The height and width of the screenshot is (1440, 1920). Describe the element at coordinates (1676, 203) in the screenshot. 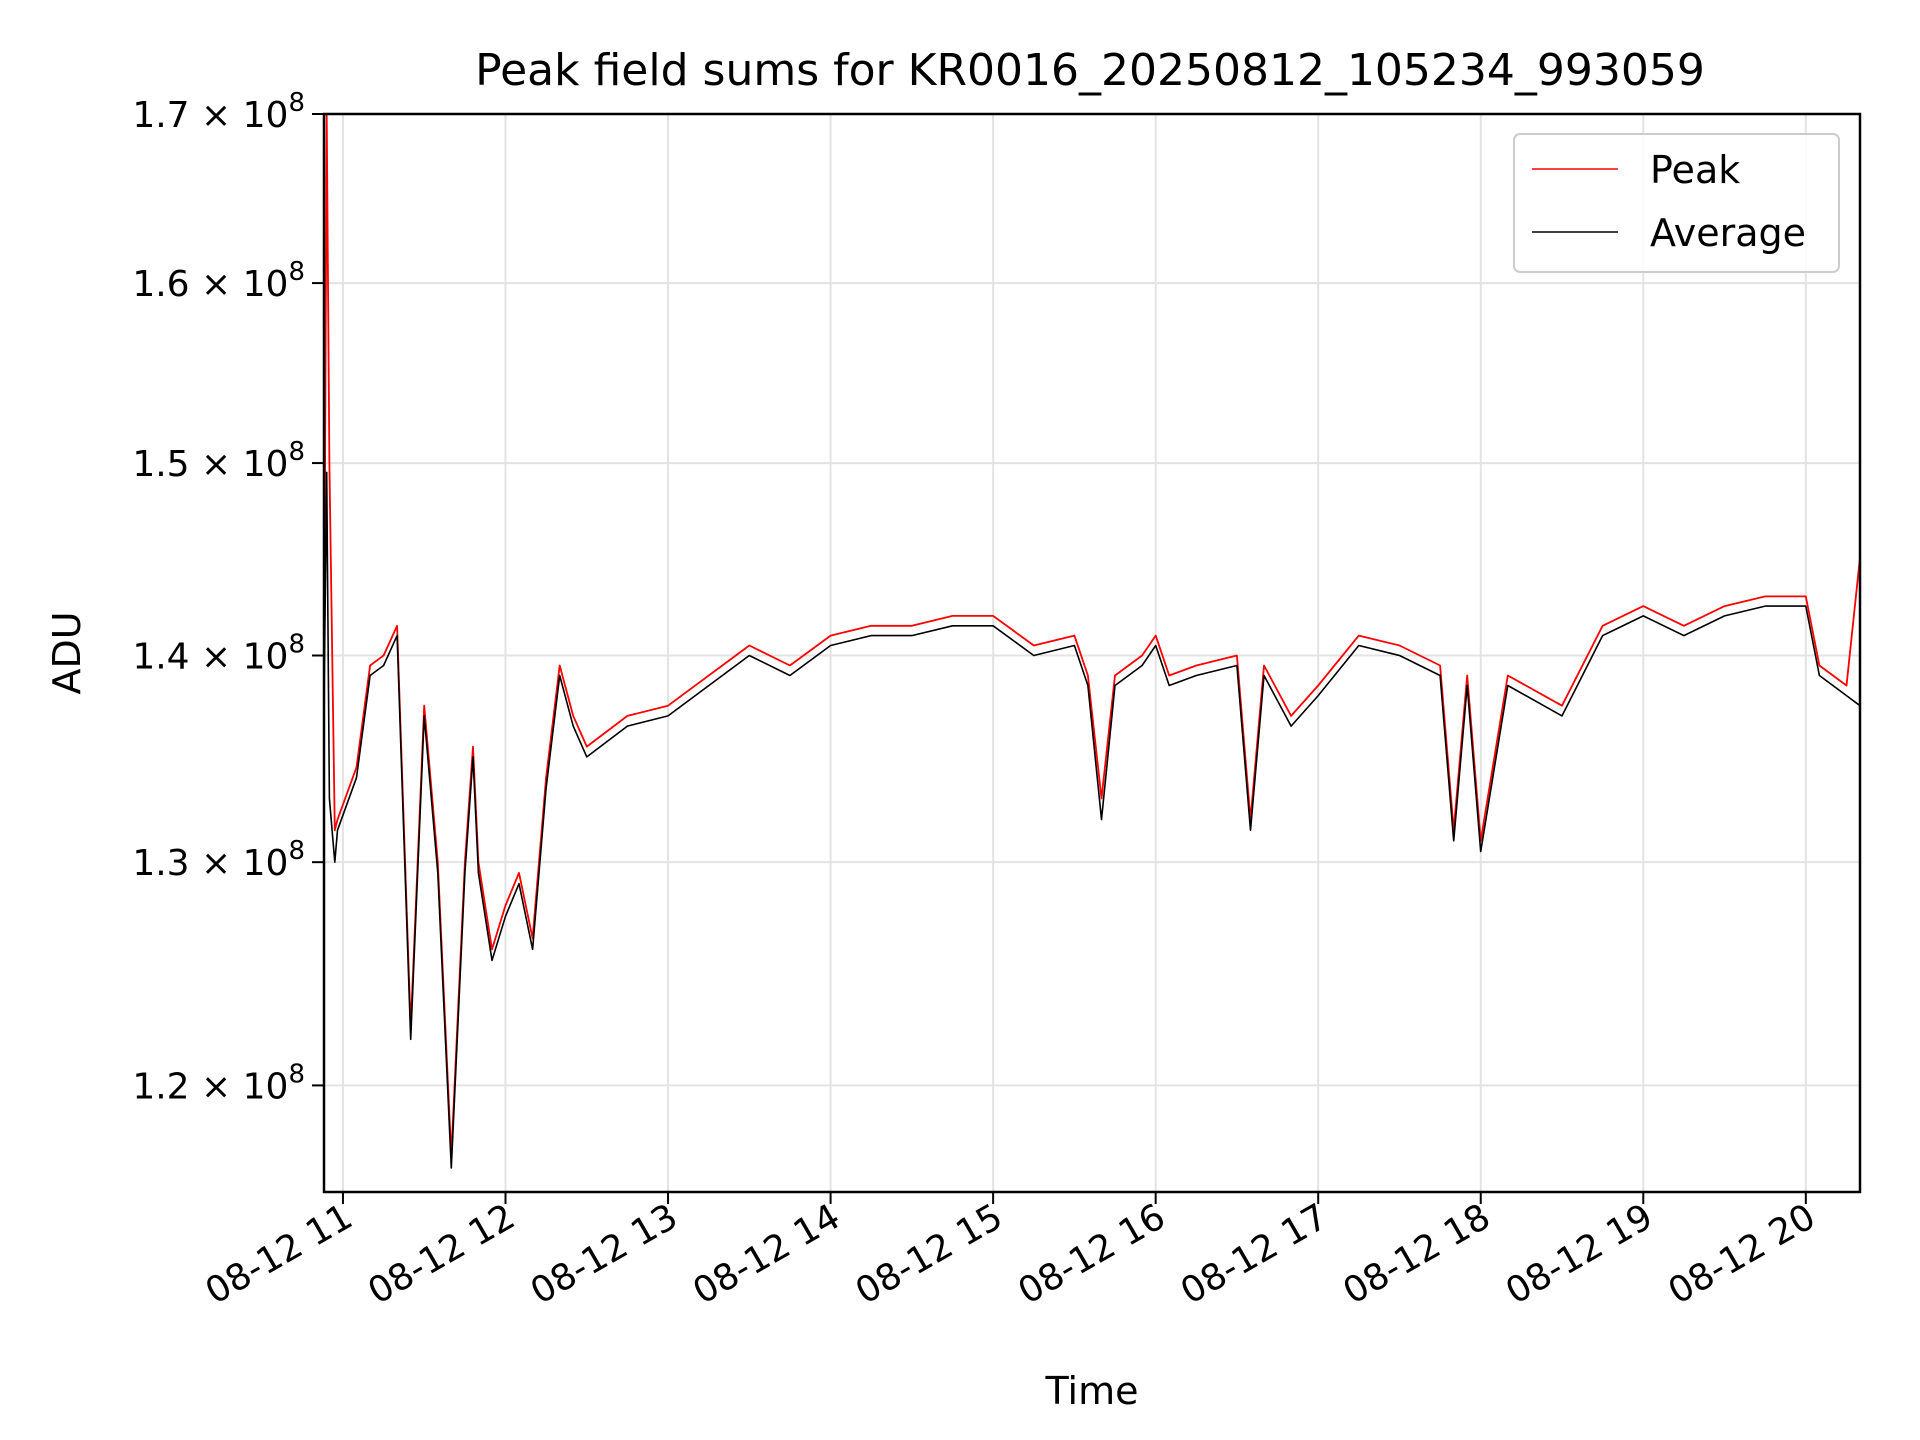

I see `legend: Peak Average` at that location.